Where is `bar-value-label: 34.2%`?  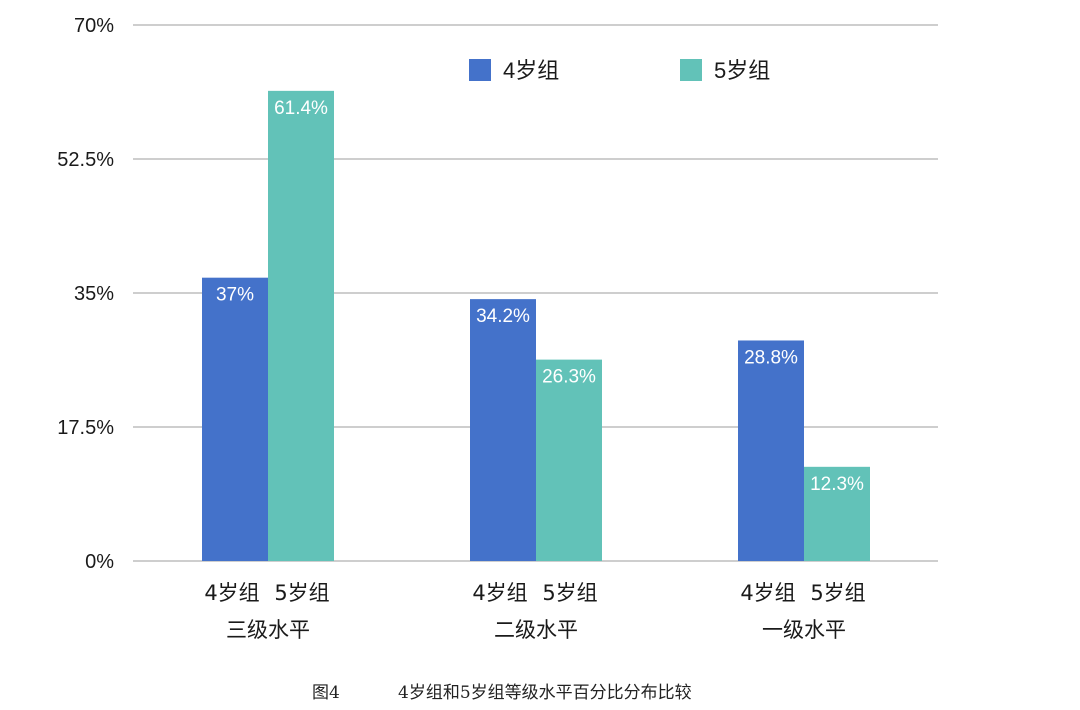 bar-value-label: 34.2% is located at coordinates (503, 316).